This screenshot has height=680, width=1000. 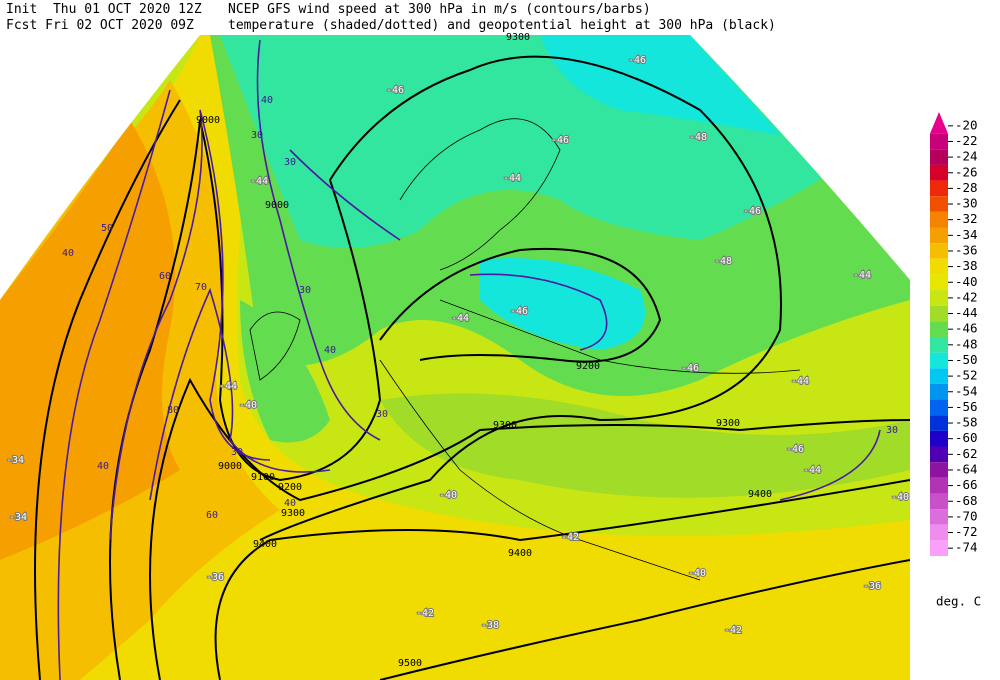 What do you see at coordinates (723, 261) in the screenshot?
I see `temperature-label: -48` at bounding box center [723, 261].